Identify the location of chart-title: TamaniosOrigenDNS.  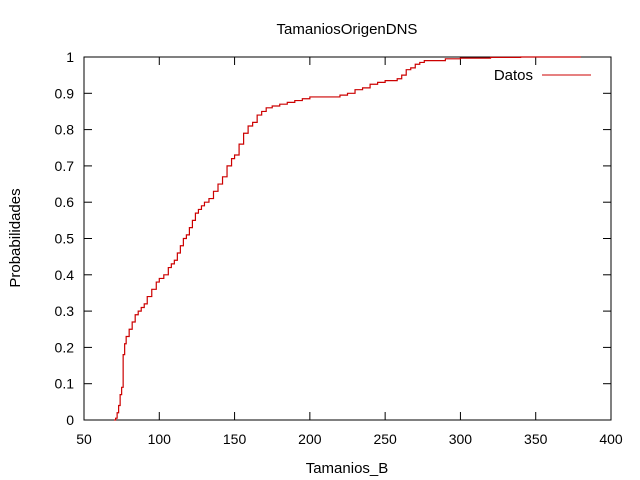
(347, 29).